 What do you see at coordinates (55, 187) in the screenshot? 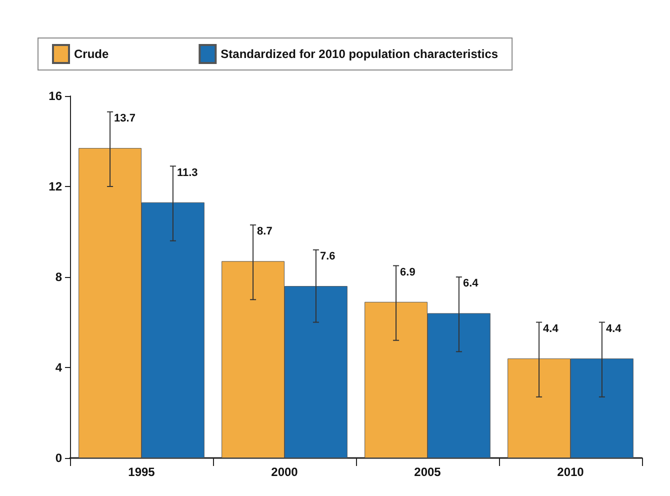
I see `y-tick-label: 12` at bounding box center [55, 187].